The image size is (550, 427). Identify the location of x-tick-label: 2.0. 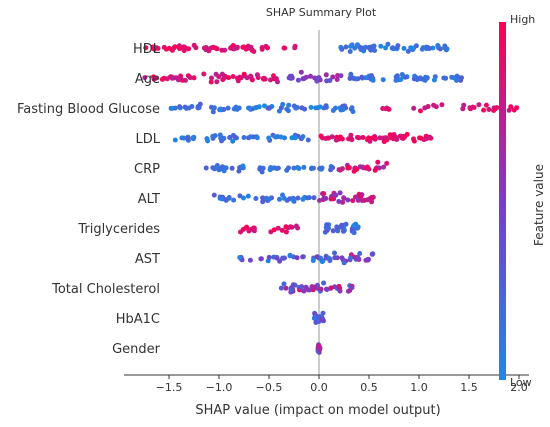
(519, 387).